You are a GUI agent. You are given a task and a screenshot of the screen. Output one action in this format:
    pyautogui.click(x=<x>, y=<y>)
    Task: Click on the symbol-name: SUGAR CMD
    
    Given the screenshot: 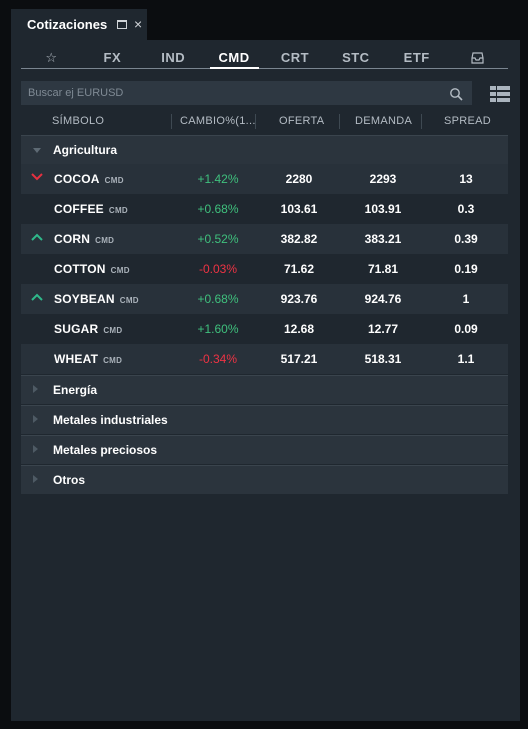 What is the action you would take?
    pyautogui.click(x=88, y=329)
    